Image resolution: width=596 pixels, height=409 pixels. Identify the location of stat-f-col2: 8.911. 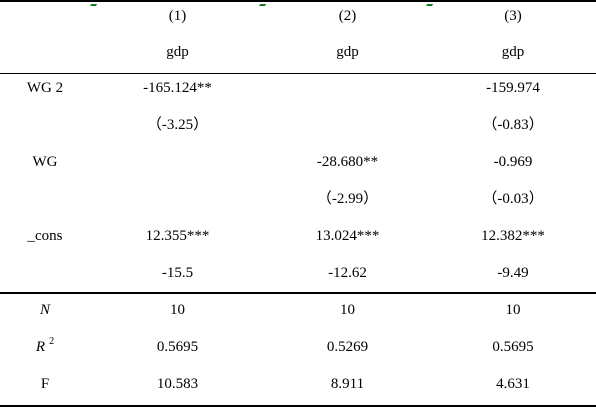
(347, 384).